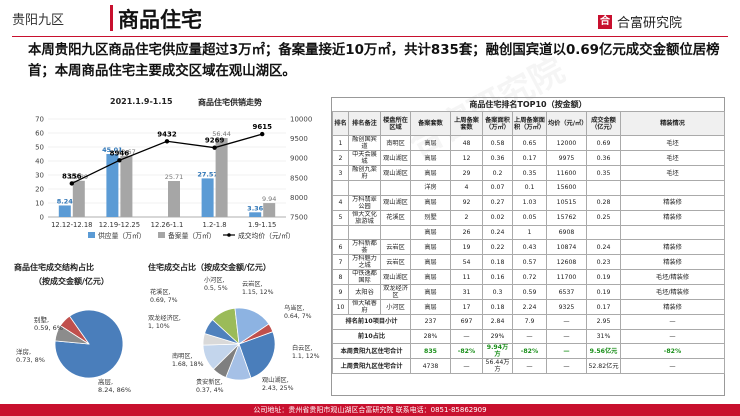 The width and height of the screenshot is (740, 416). Describe the element at coordinates (73, 351) in the screenshot. I see `pie-left-svg: 别墅, 0.59, 6% 洋房, 0.73, 8% 高层, 8.24, 86%` at that location.